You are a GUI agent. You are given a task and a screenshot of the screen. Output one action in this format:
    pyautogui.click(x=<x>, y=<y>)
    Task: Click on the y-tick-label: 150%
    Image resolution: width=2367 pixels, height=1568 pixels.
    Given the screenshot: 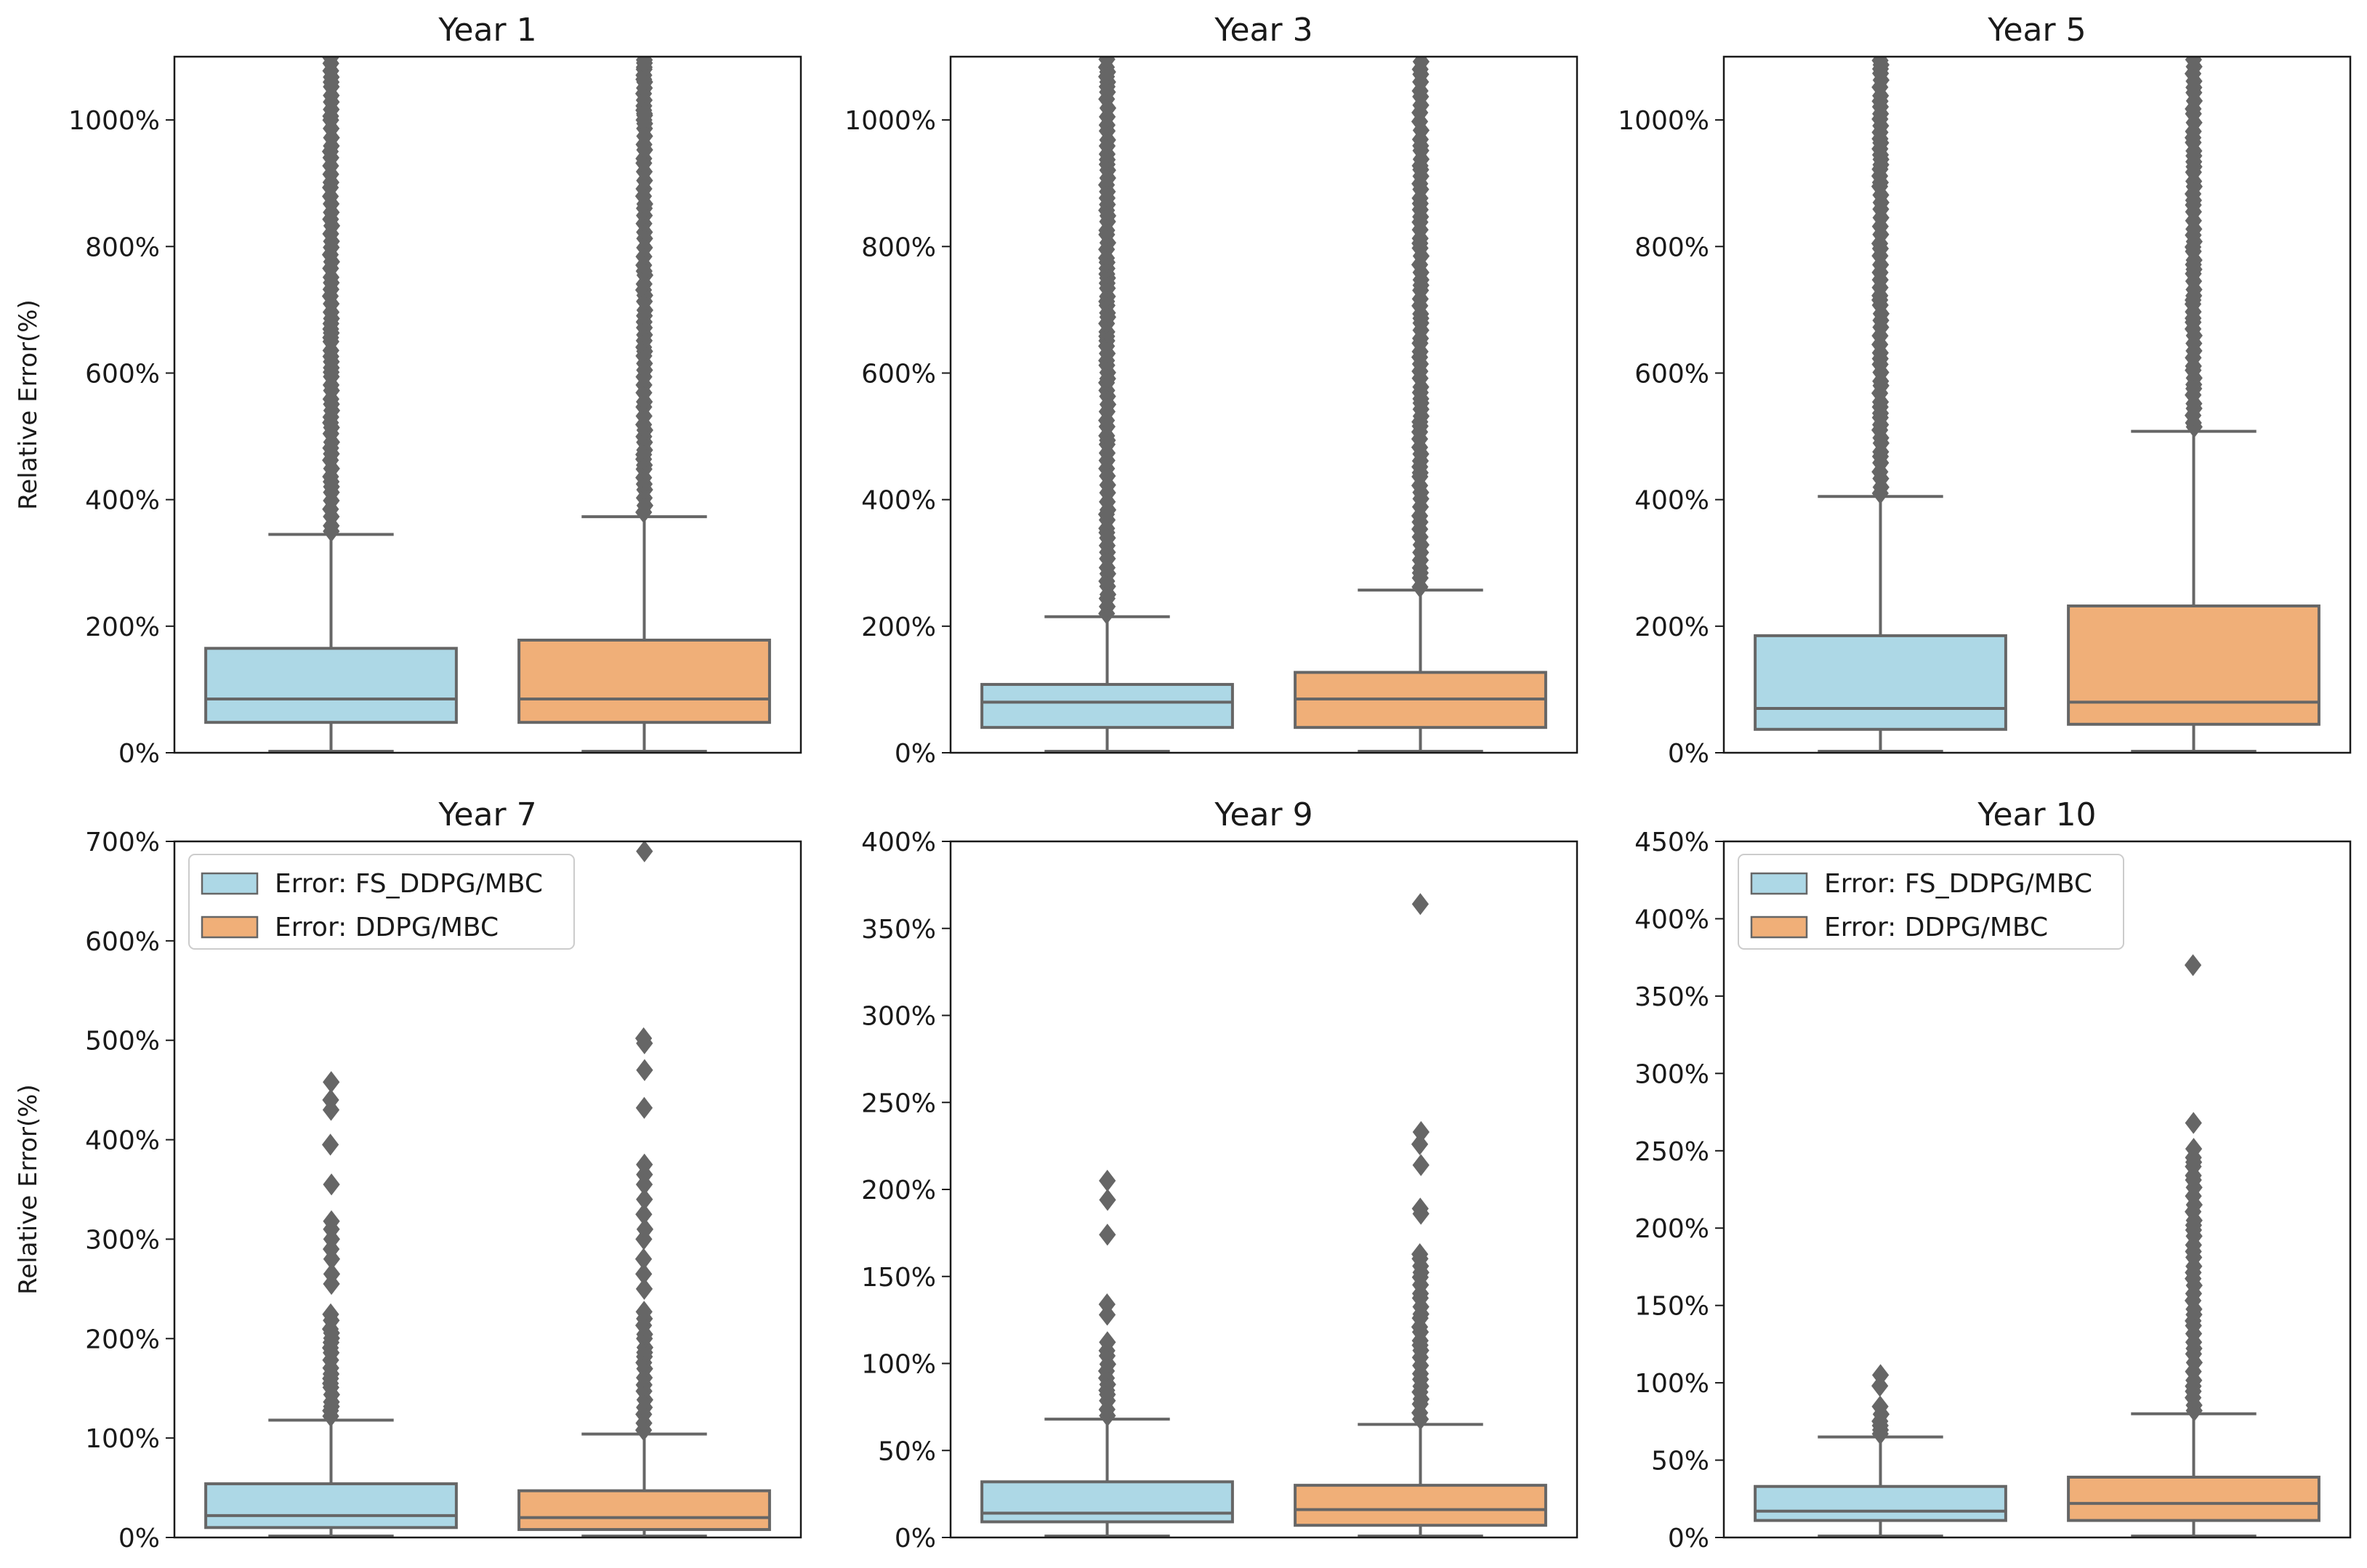 What is the action you would take?
    pyautogui.click(x=898, y=1278)
    